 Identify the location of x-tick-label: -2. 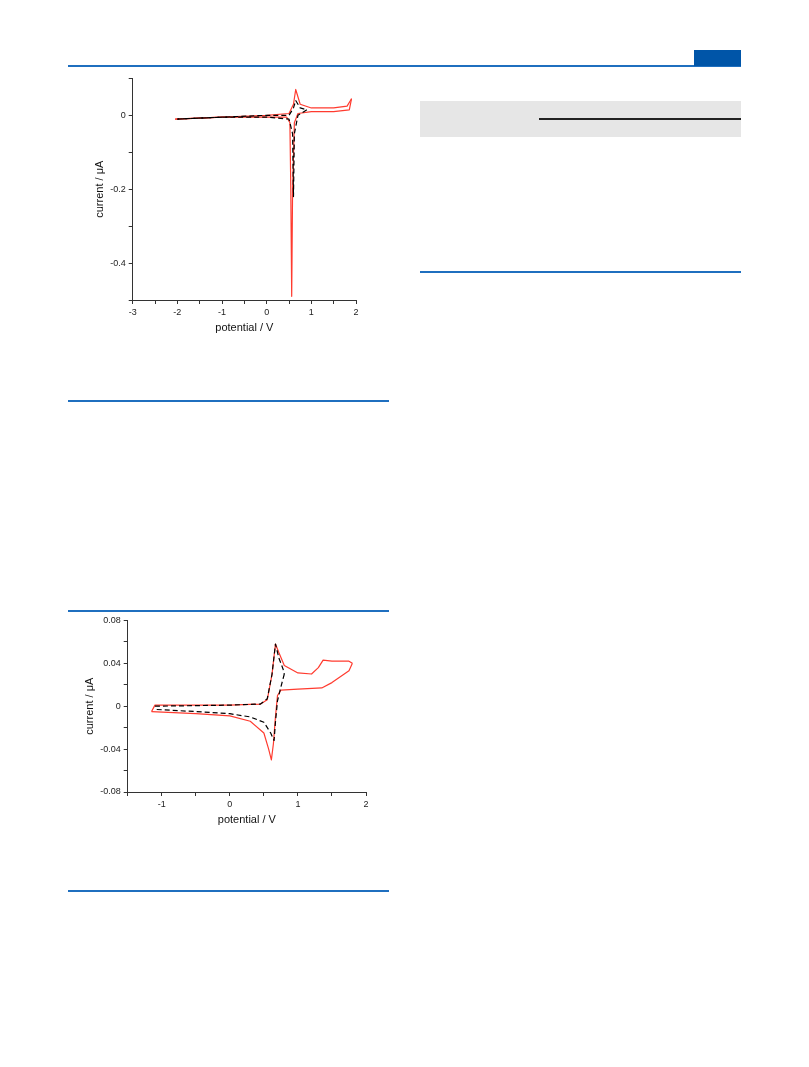
(177, 311).